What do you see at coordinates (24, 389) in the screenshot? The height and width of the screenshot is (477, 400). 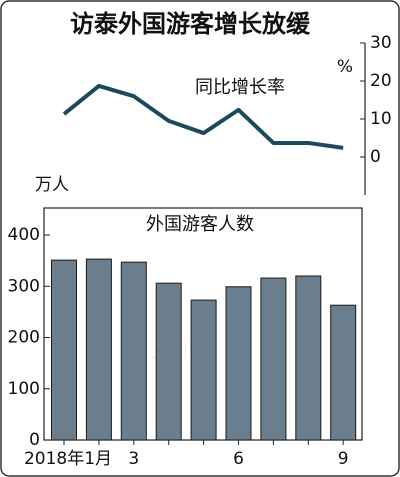 I see `y-tick-label: 100` at bounding box center [24, 389].